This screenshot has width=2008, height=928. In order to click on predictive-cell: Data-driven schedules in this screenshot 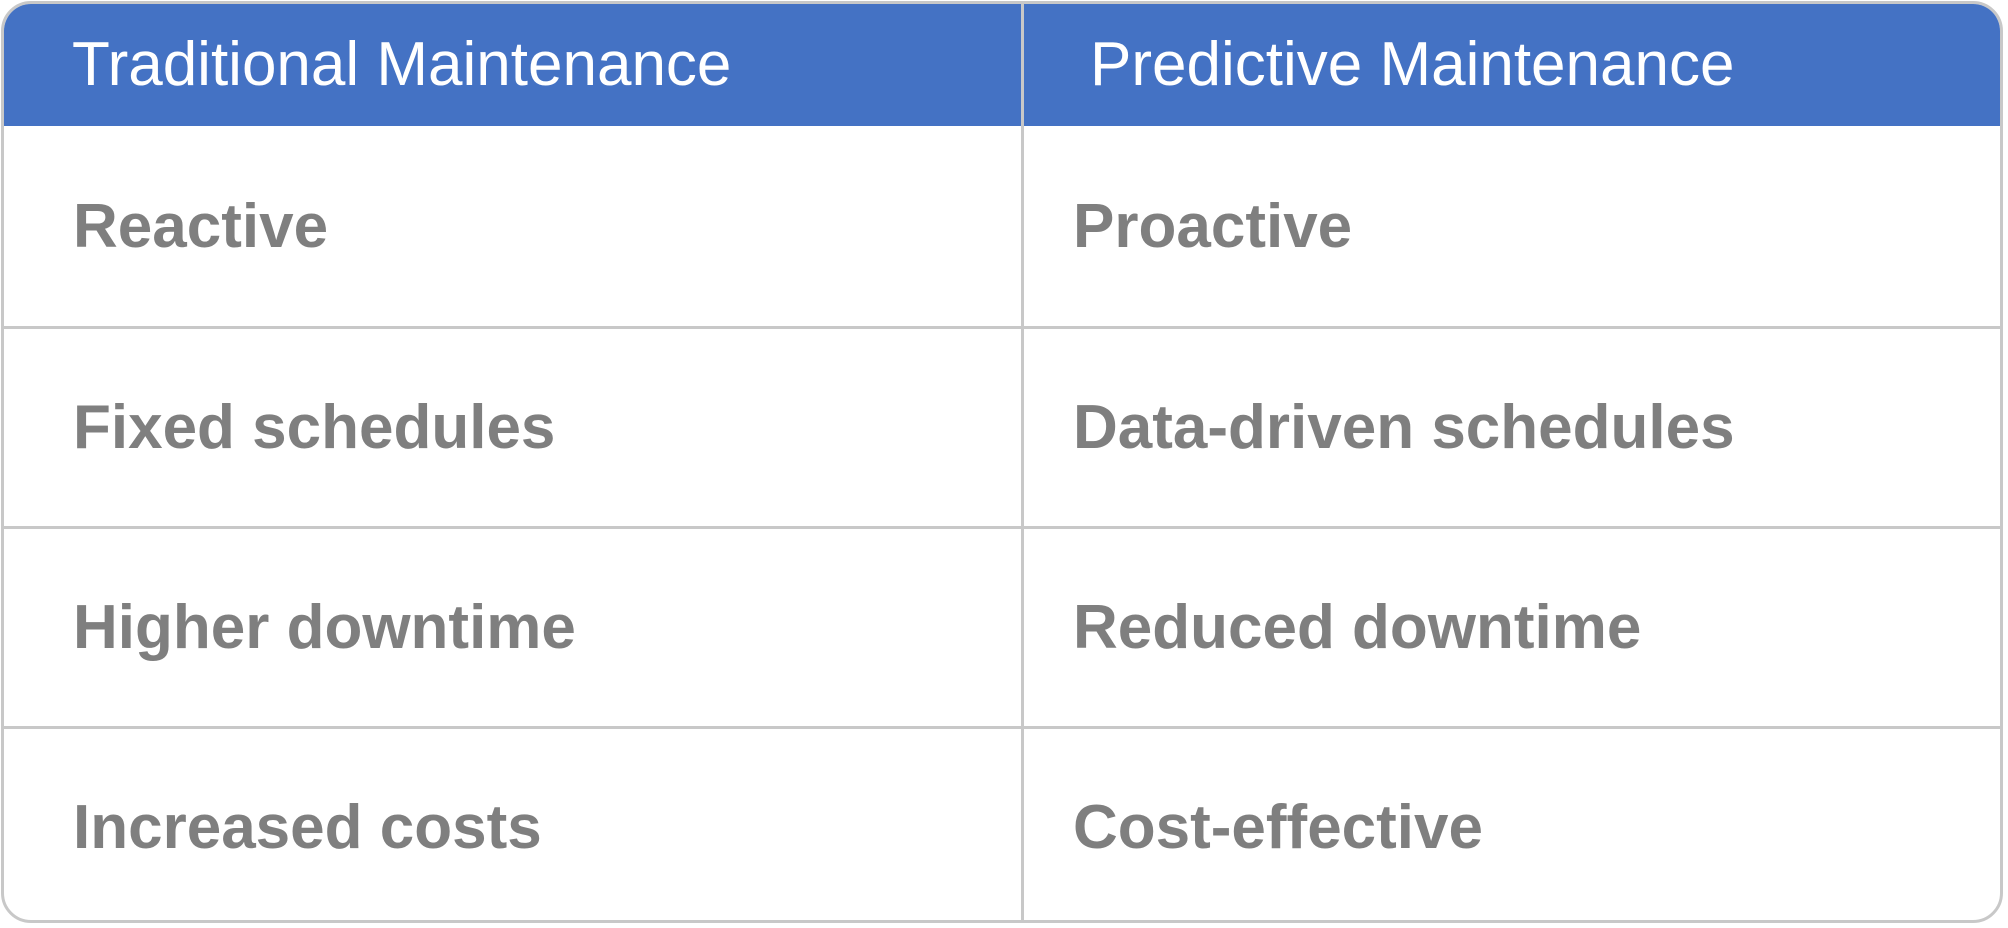, I will do `click(1404, 427)`.